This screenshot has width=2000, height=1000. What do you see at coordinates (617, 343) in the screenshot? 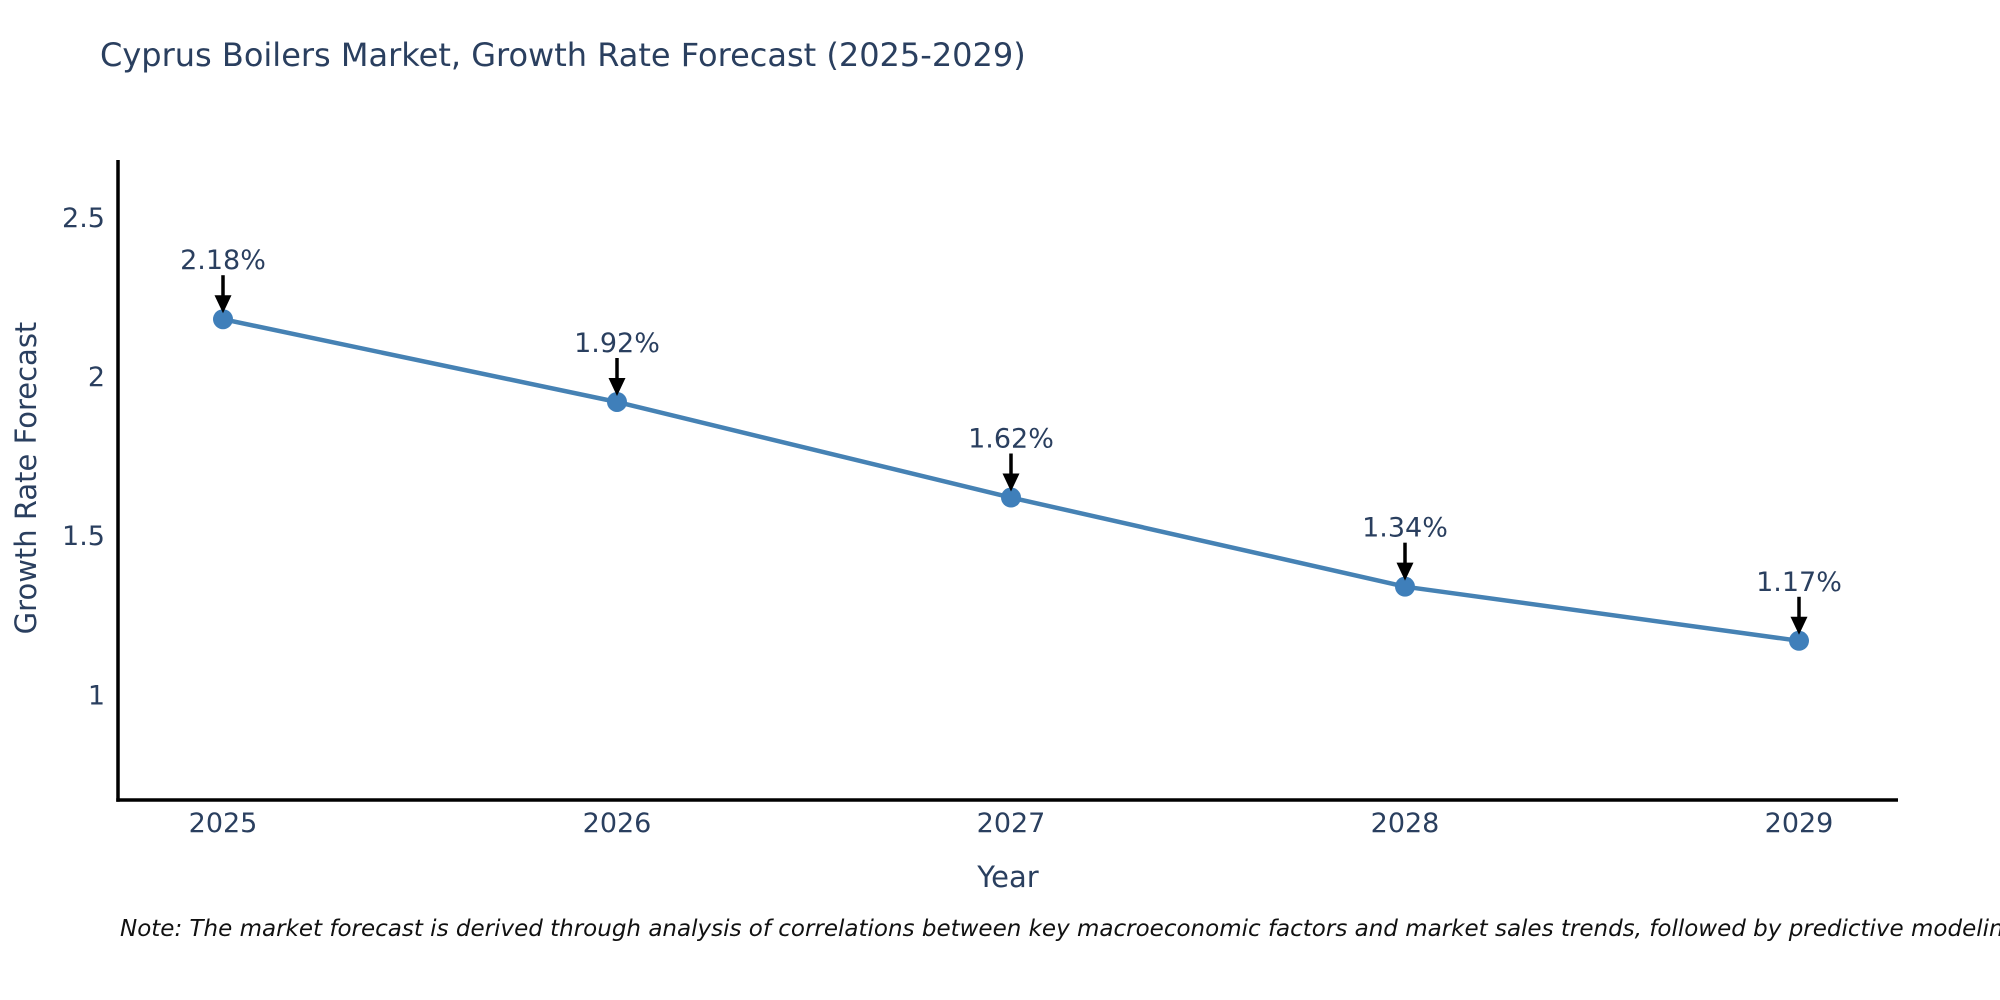
I see `data-point-label: 1.92%` at bounding box center [617, 343].